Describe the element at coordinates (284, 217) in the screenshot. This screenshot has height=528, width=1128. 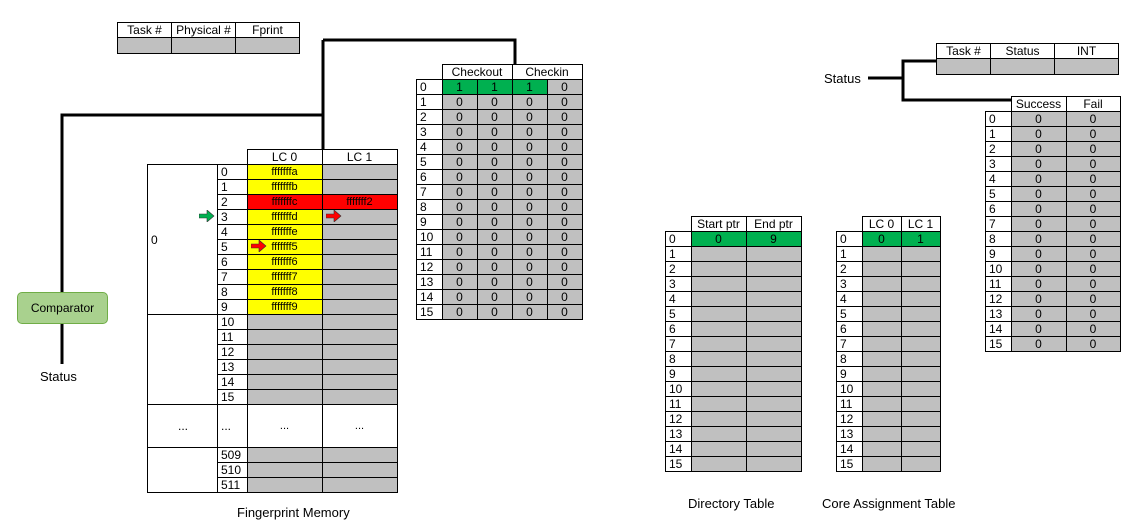
I see `lc0-cell: fffffffd` at that location.